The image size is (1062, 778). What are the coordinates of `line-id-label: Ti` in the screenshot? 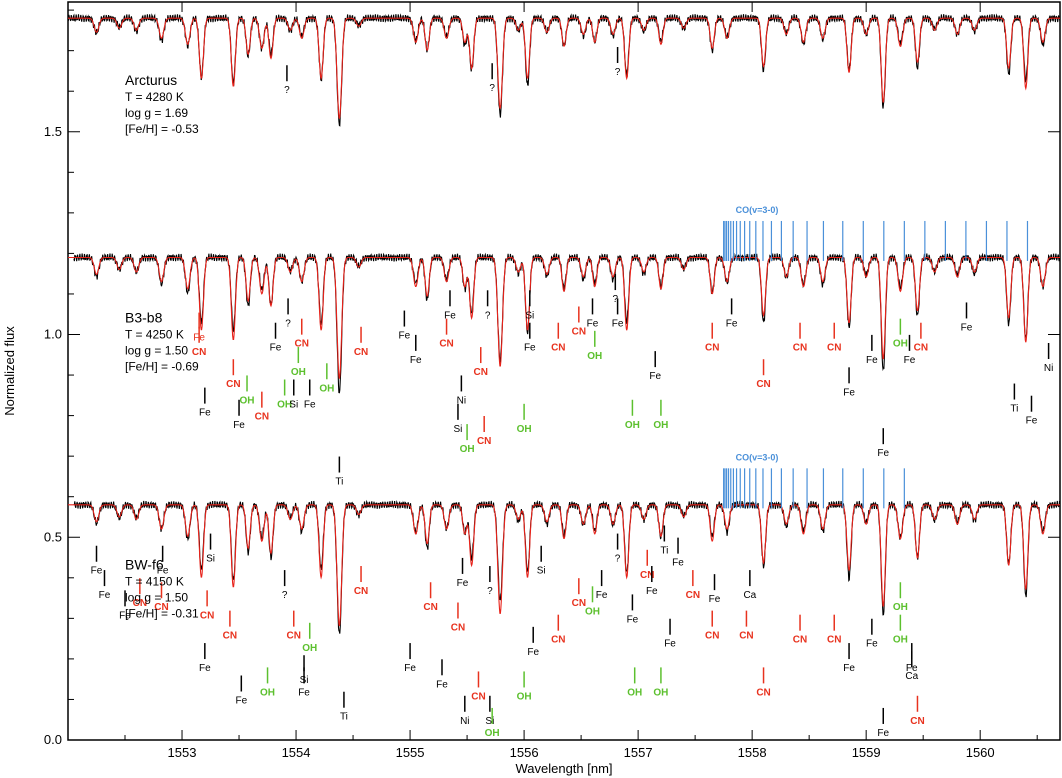 It's located at (344, 717).